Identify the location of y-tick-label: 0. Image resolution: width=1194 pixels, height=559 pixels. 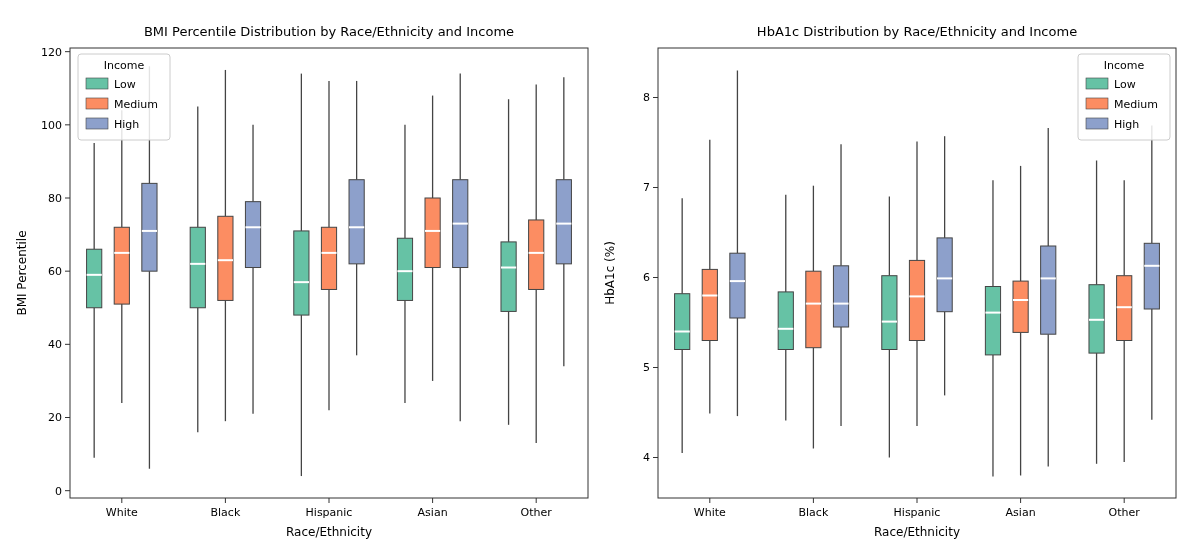
(58, 491).